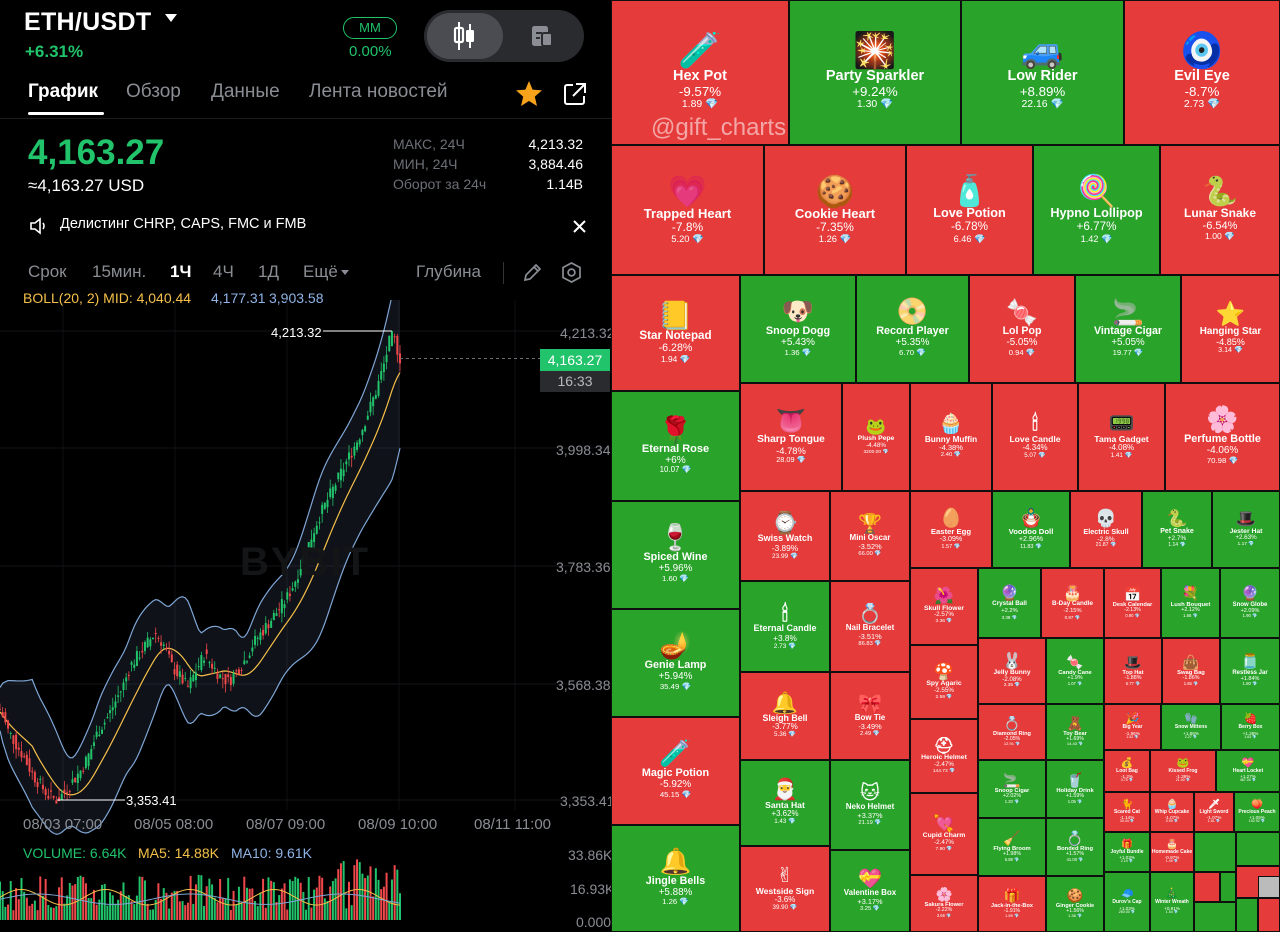  I want to click on timeframe-1h: 1Ч, so click(181, 271).